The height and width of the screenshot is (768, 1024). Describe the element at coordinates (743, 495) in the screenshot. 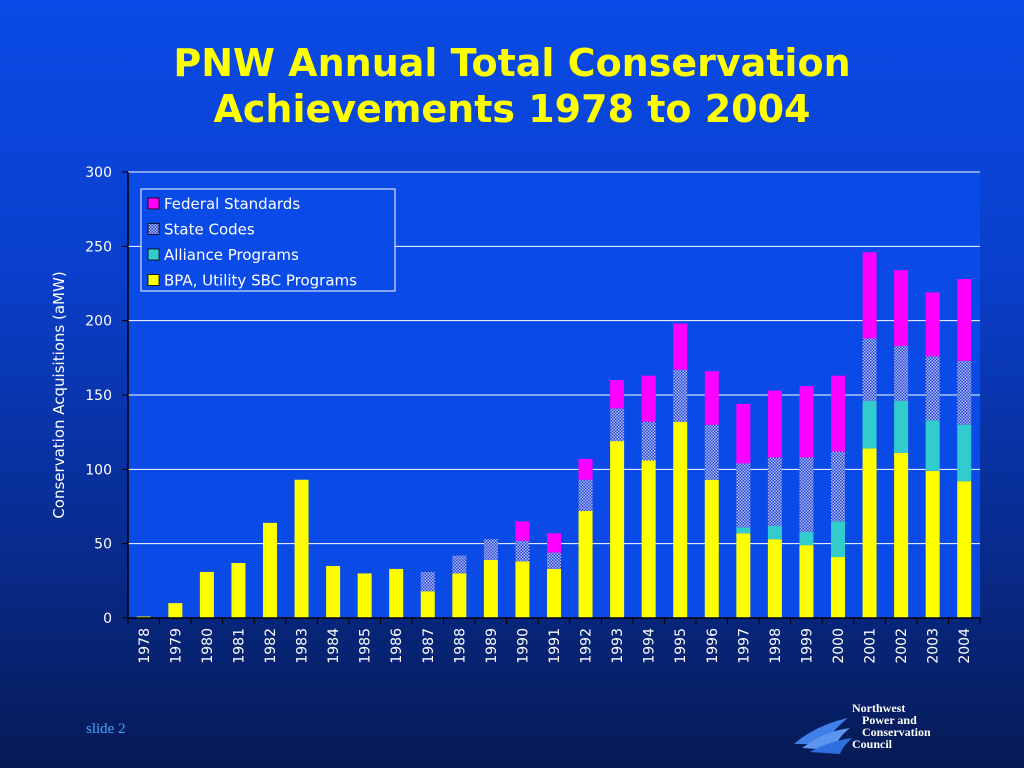

I see `bar-state-1997` at that location.